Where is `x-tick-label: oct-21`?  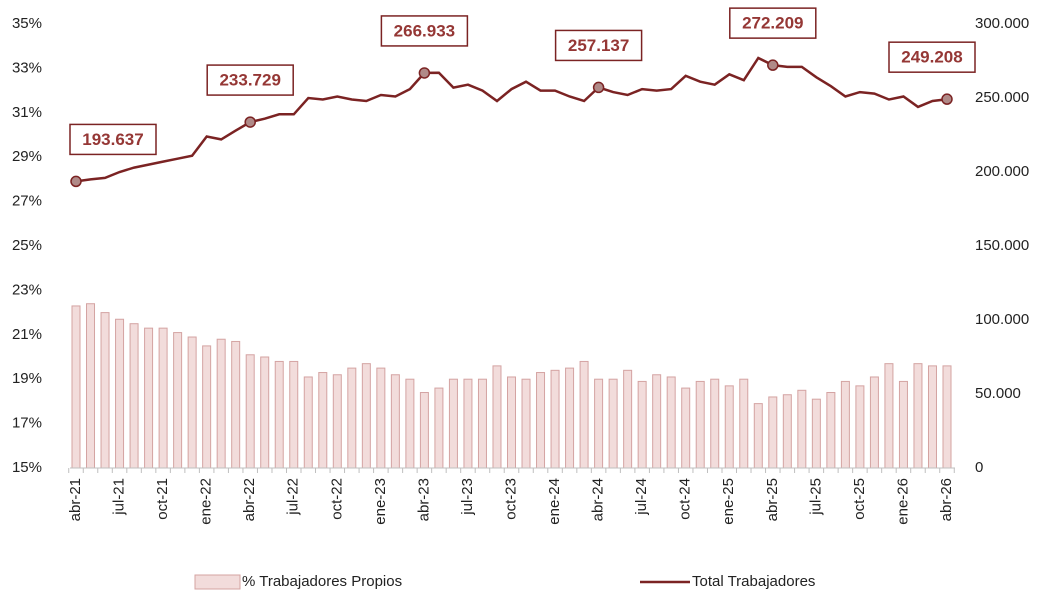
x-tick-label: oct-21 is located at coordinates (162, 499).